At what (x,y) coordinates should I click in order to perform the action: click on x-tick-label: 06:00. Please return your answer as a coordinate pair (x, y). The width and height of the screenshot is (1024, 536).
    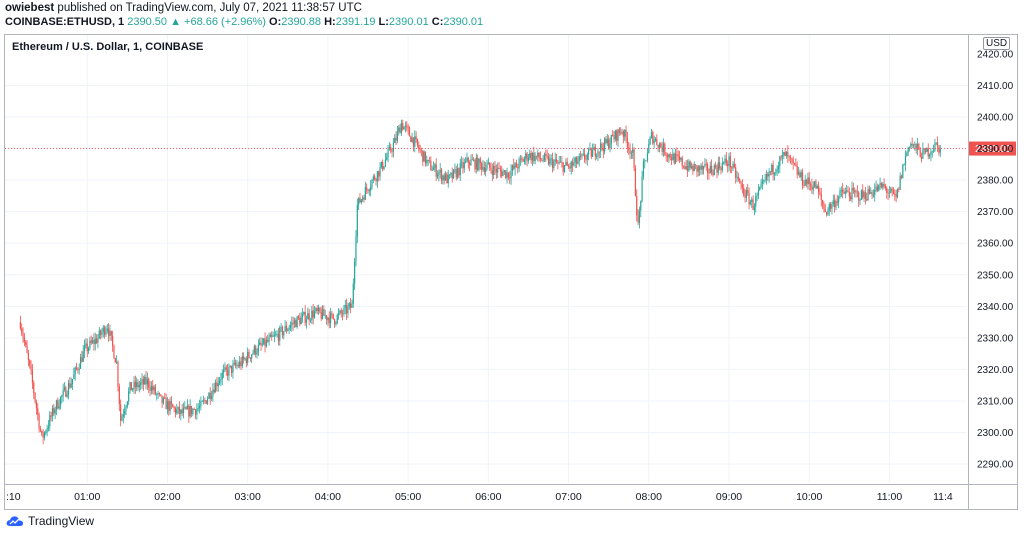
    Looking at the image, I should click on (488, 497).